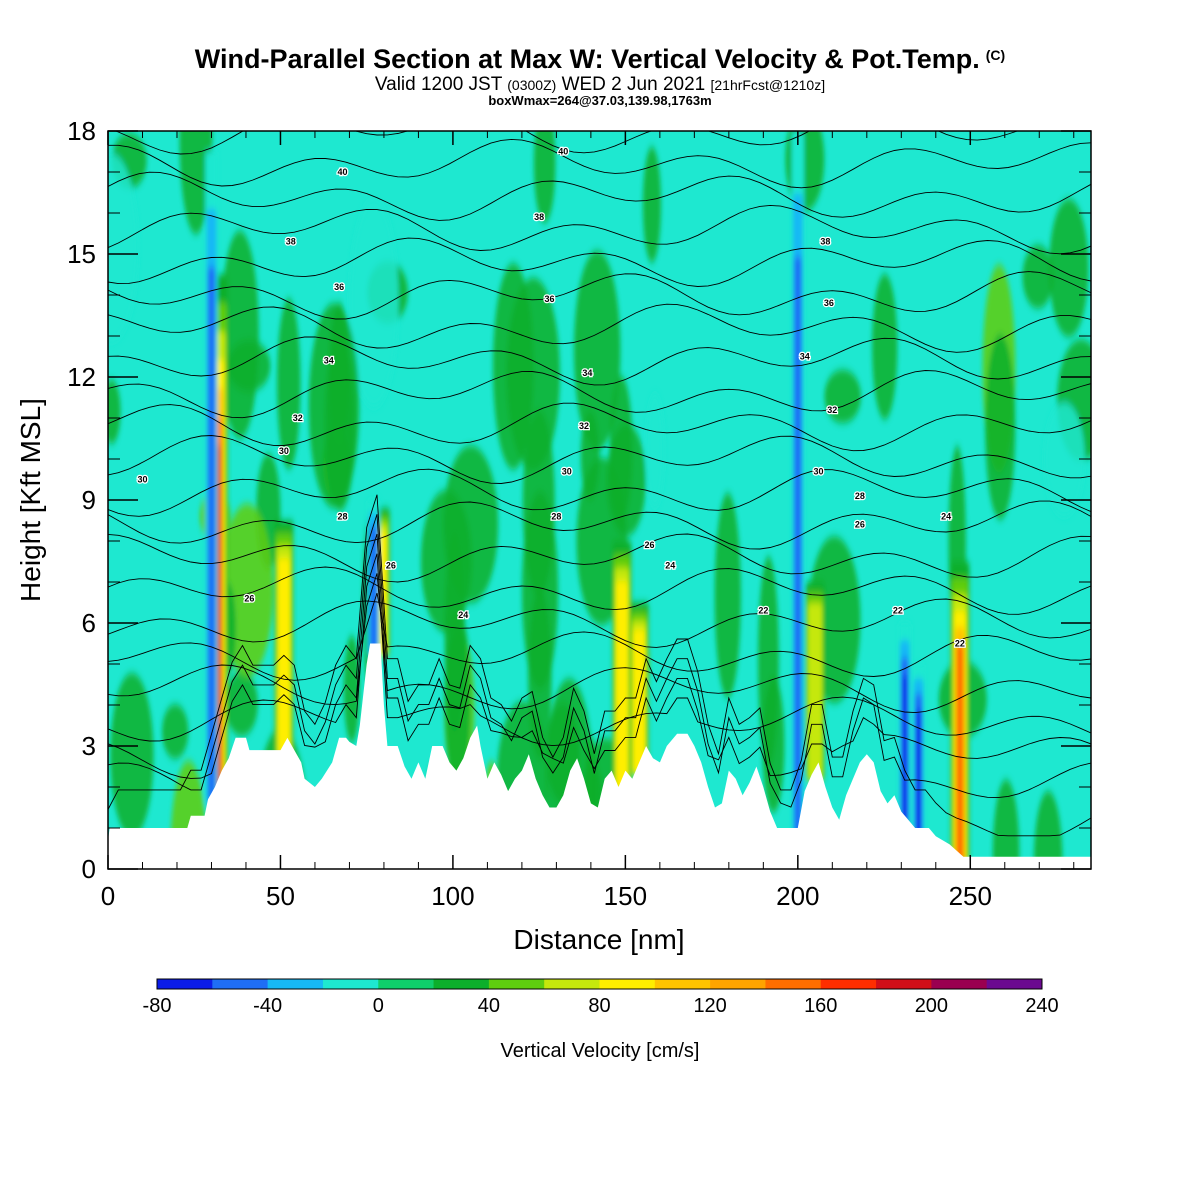  Describe the element at coordinates (89, 746) in the screenshot. I see `y-tick-label: 3` at that location.